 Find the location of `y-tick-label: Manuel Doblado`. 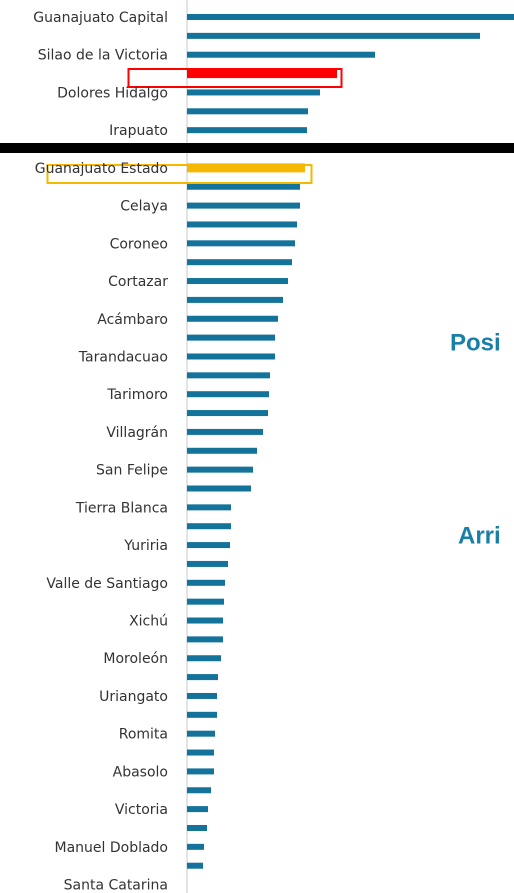

y-tick-label: Manuel Doblado is located at coordinates (111, 848).